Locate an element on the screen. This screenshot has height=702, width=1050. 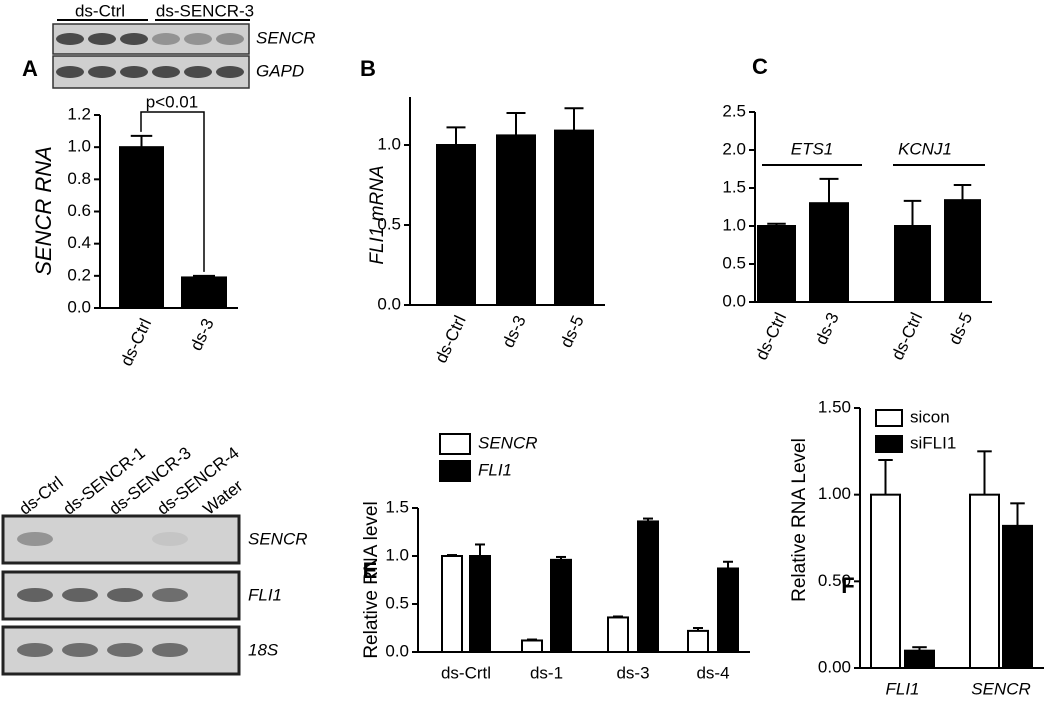
panel-letter: F is located at coordinates (847, 585).